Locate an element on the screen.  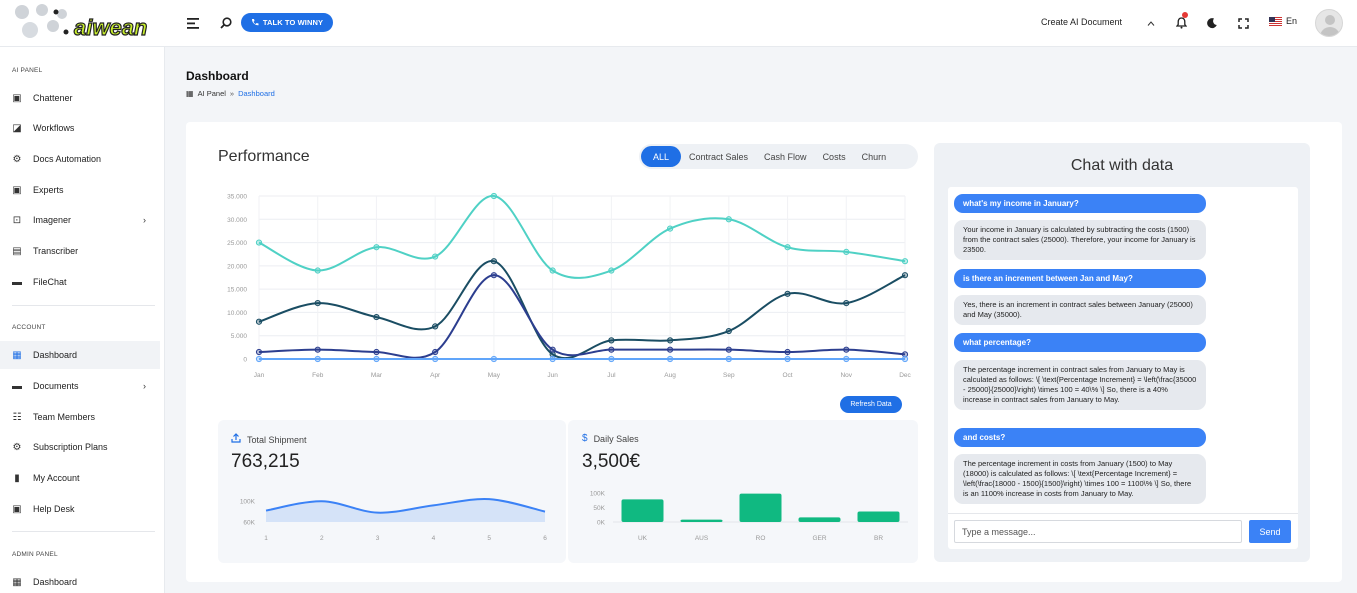
sidebar-divider is located at coordinates (83, 305).